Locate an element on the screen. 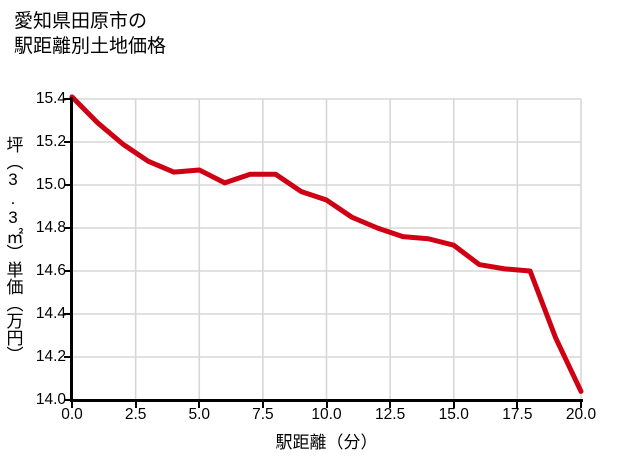 This screenshot has width=621, height=465. y-axis-tick-label: 15.2 is located at coordinates (50, 141).